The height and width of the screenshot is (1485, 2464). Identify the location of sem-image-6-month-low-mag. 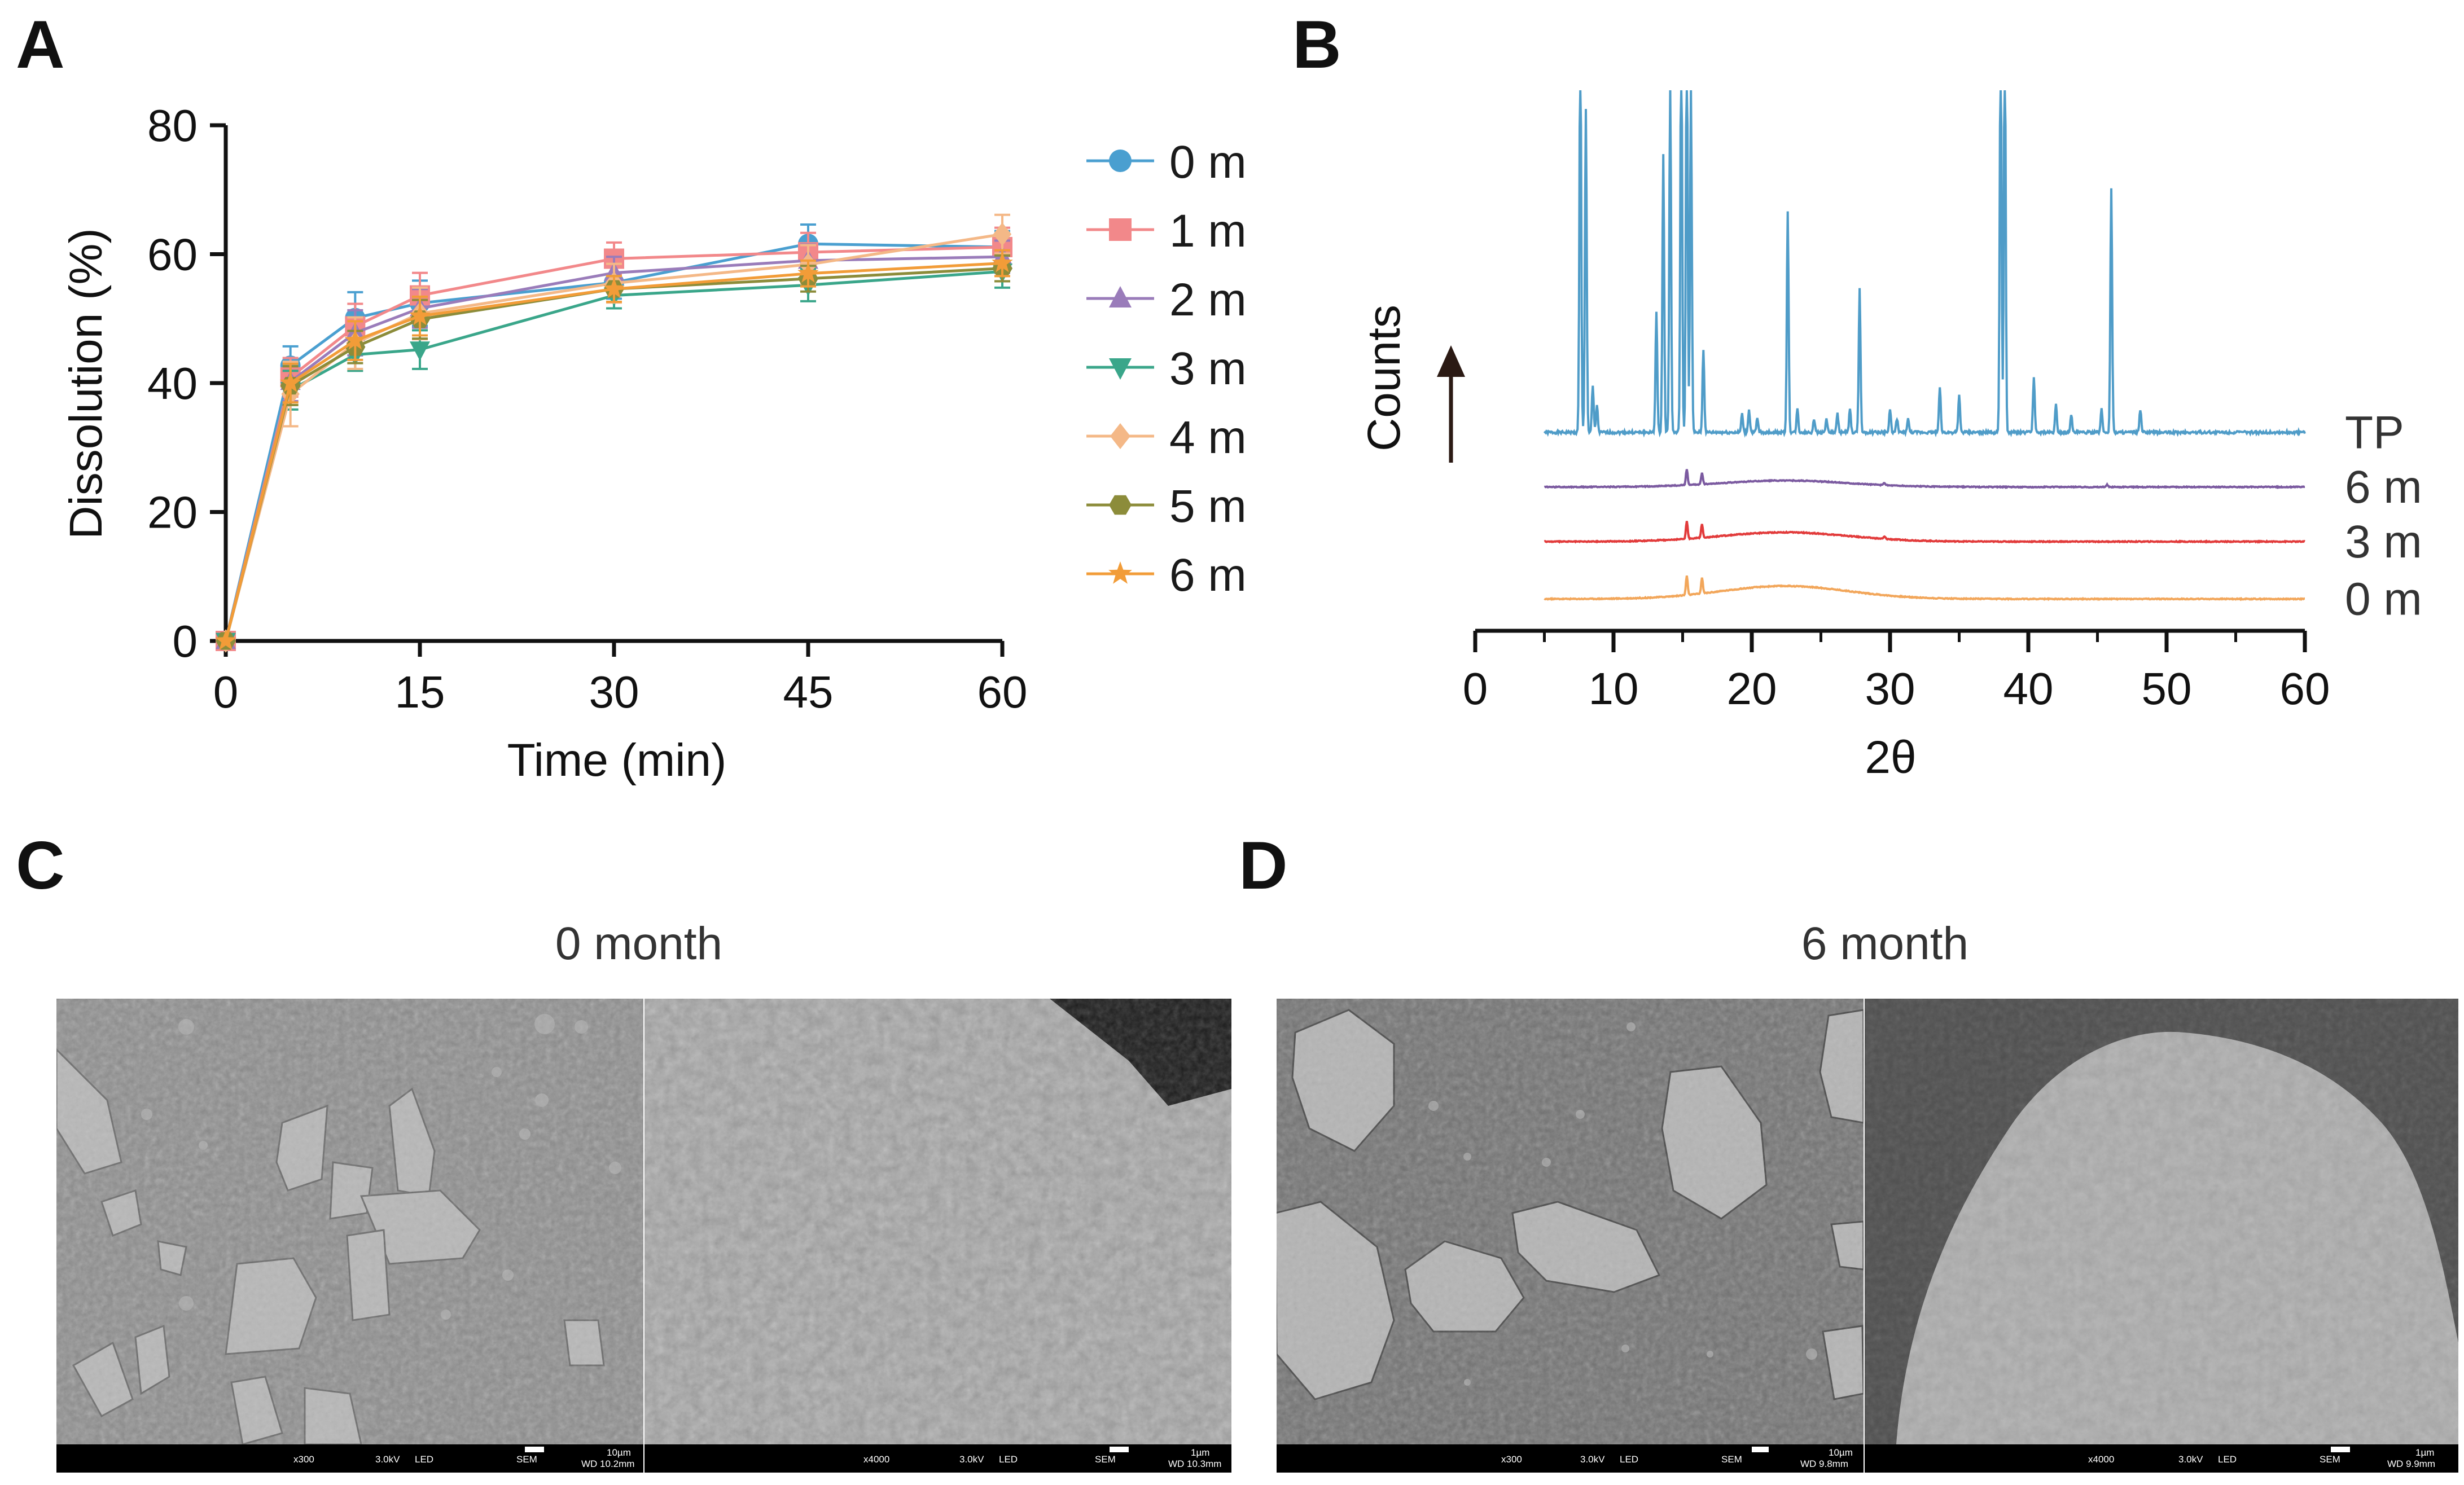
(1570, 1221).